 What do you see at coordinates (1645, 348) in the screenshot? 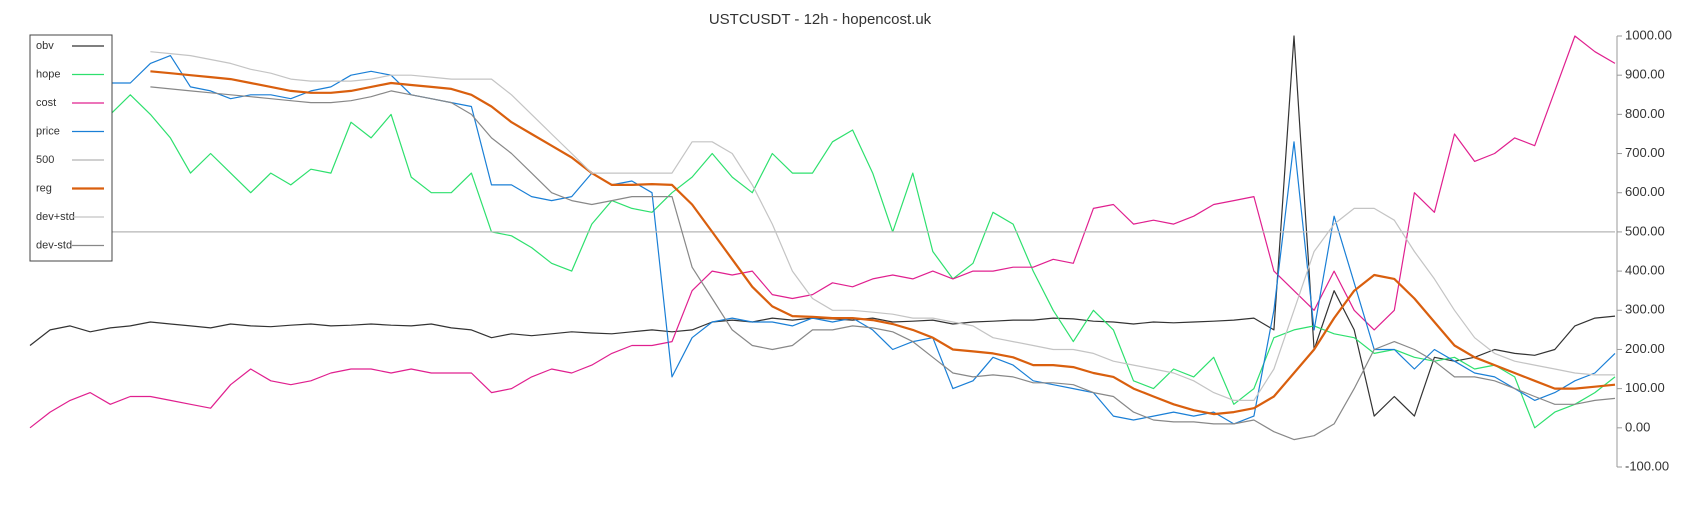
I see `y-tick-label: 200.00` at bounding box center [1645, 348].